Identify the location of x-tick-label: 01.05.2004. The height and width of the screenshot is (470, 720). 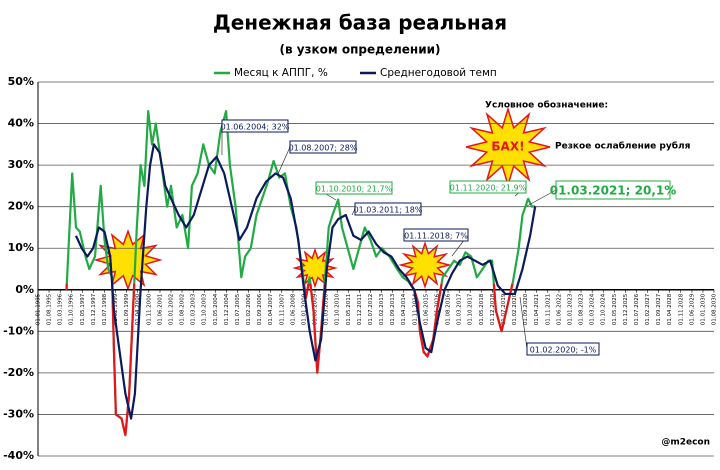
(216, 309).